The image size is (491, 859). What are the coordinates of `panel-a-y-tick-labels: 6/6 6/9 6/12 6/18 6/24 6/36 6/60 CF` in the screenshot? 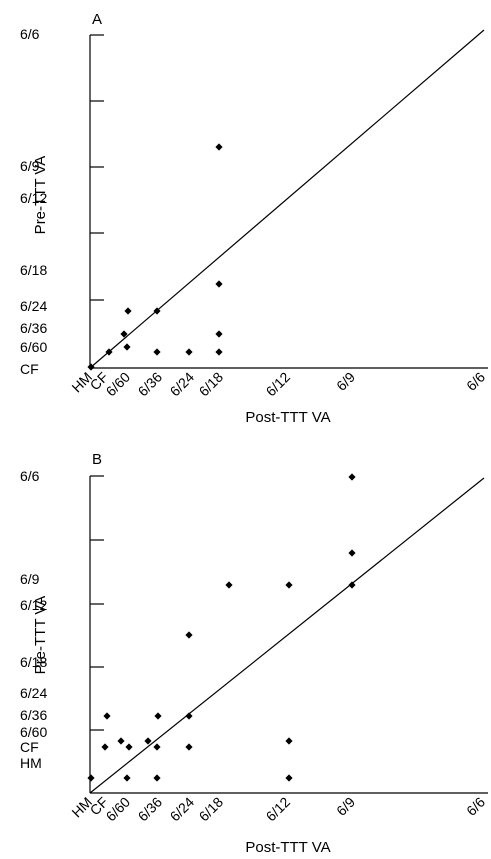 It's located at (33, 201).